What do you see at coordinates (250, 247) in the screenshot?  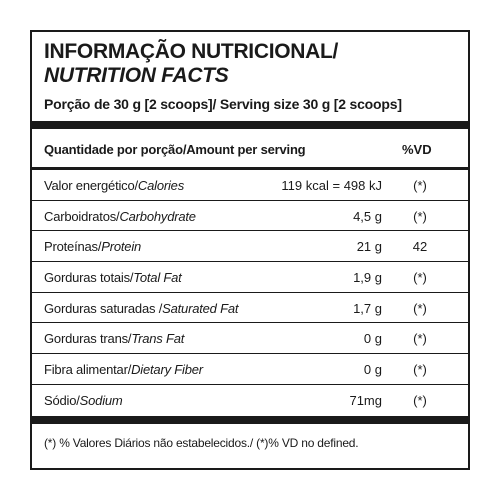 I see `nutrient-row-protein: Proteínas/Protein 21 g 42` at bounding box center [250, 247].